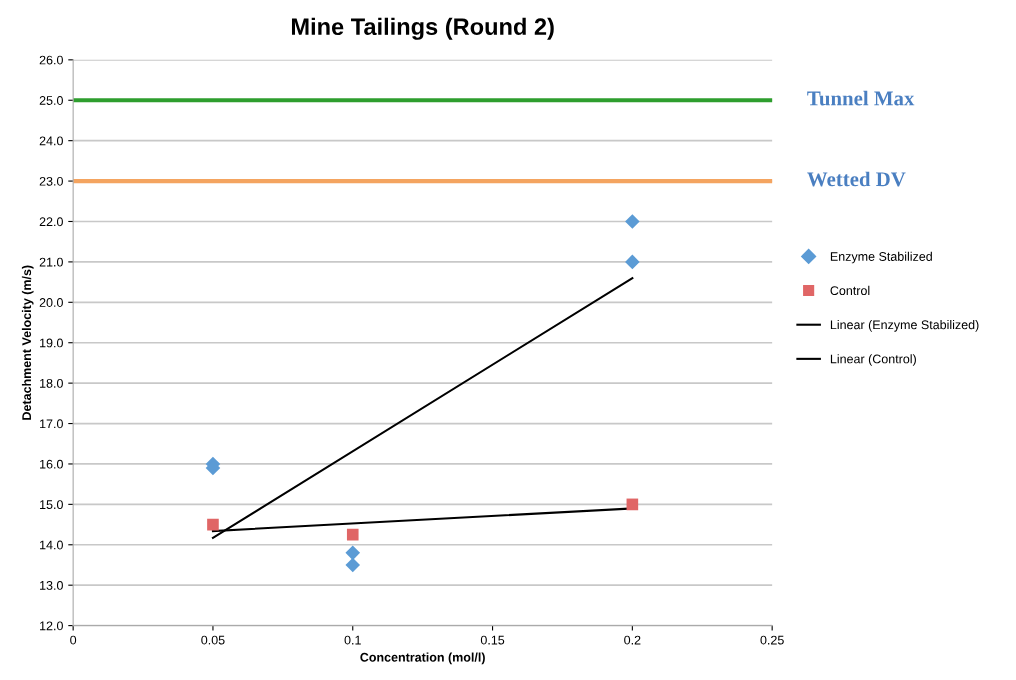 Image resolution: width=1016 pixels, height=680 pixels. What do you see at coordinates (352, 640) in the screenshot?
I see `x-tick-label: 0.1` at bounding box center [352, 640].